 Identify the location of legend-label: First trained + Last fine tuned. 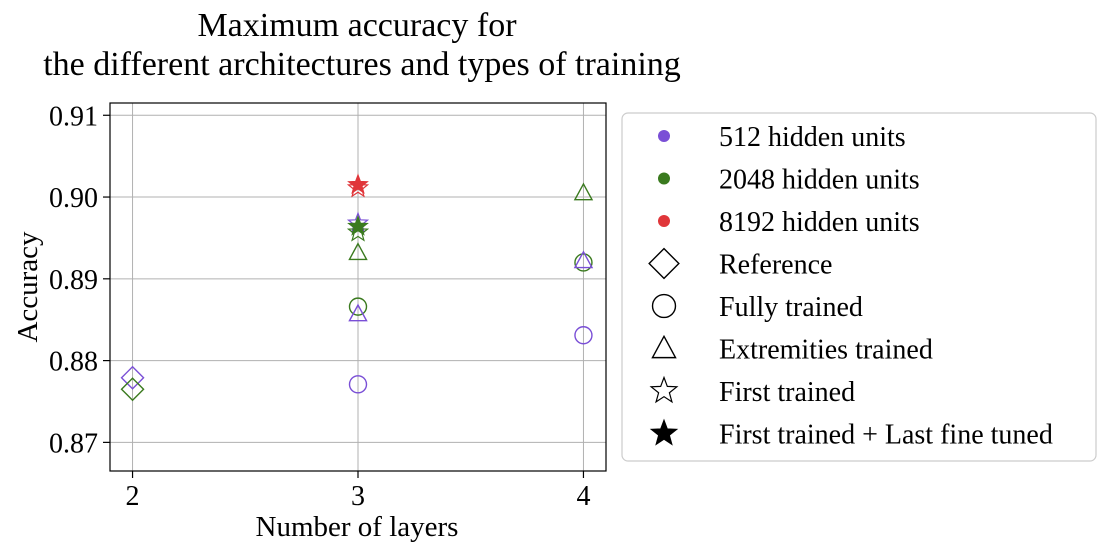
(886, 435).